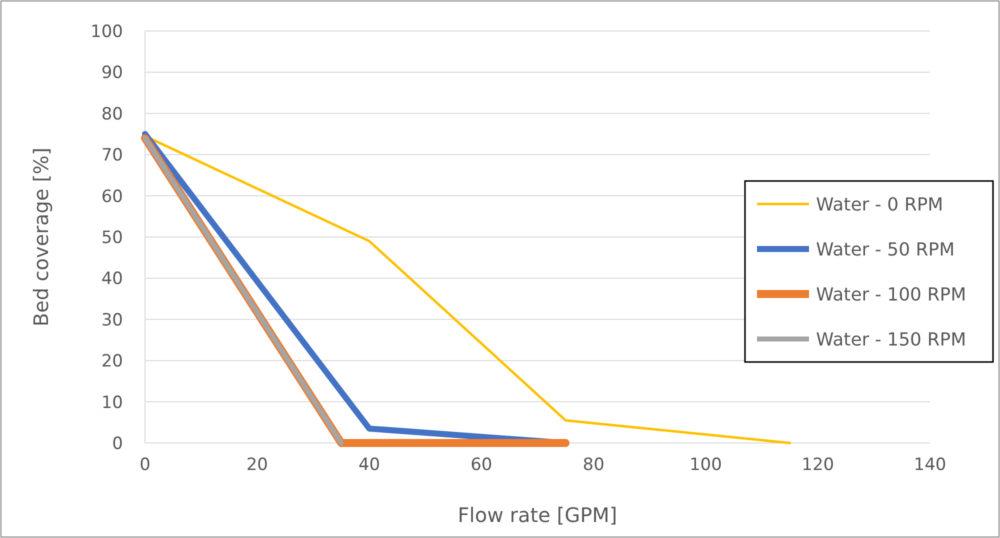 Image resolution: width=1000 pixels, height=538 pixels. I want to click on legend-label: Water - 50 RPM, so click(885, 249).